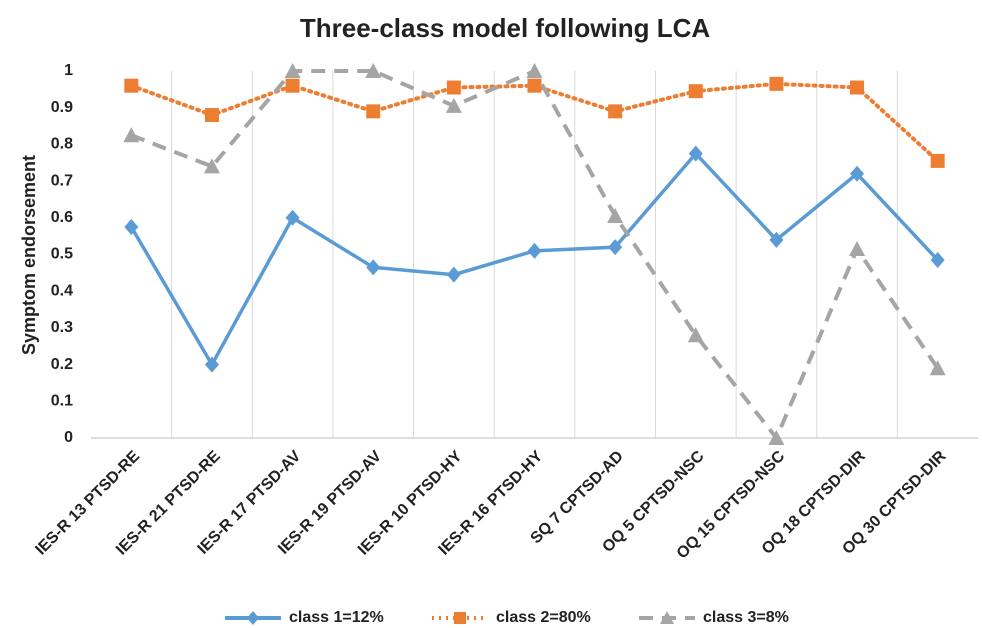 The image size is (982, 628). What do you see at coordinates (68, 70) in the screenshot?
I see `y-tick-label: 1` at bounding box center [68, 70].